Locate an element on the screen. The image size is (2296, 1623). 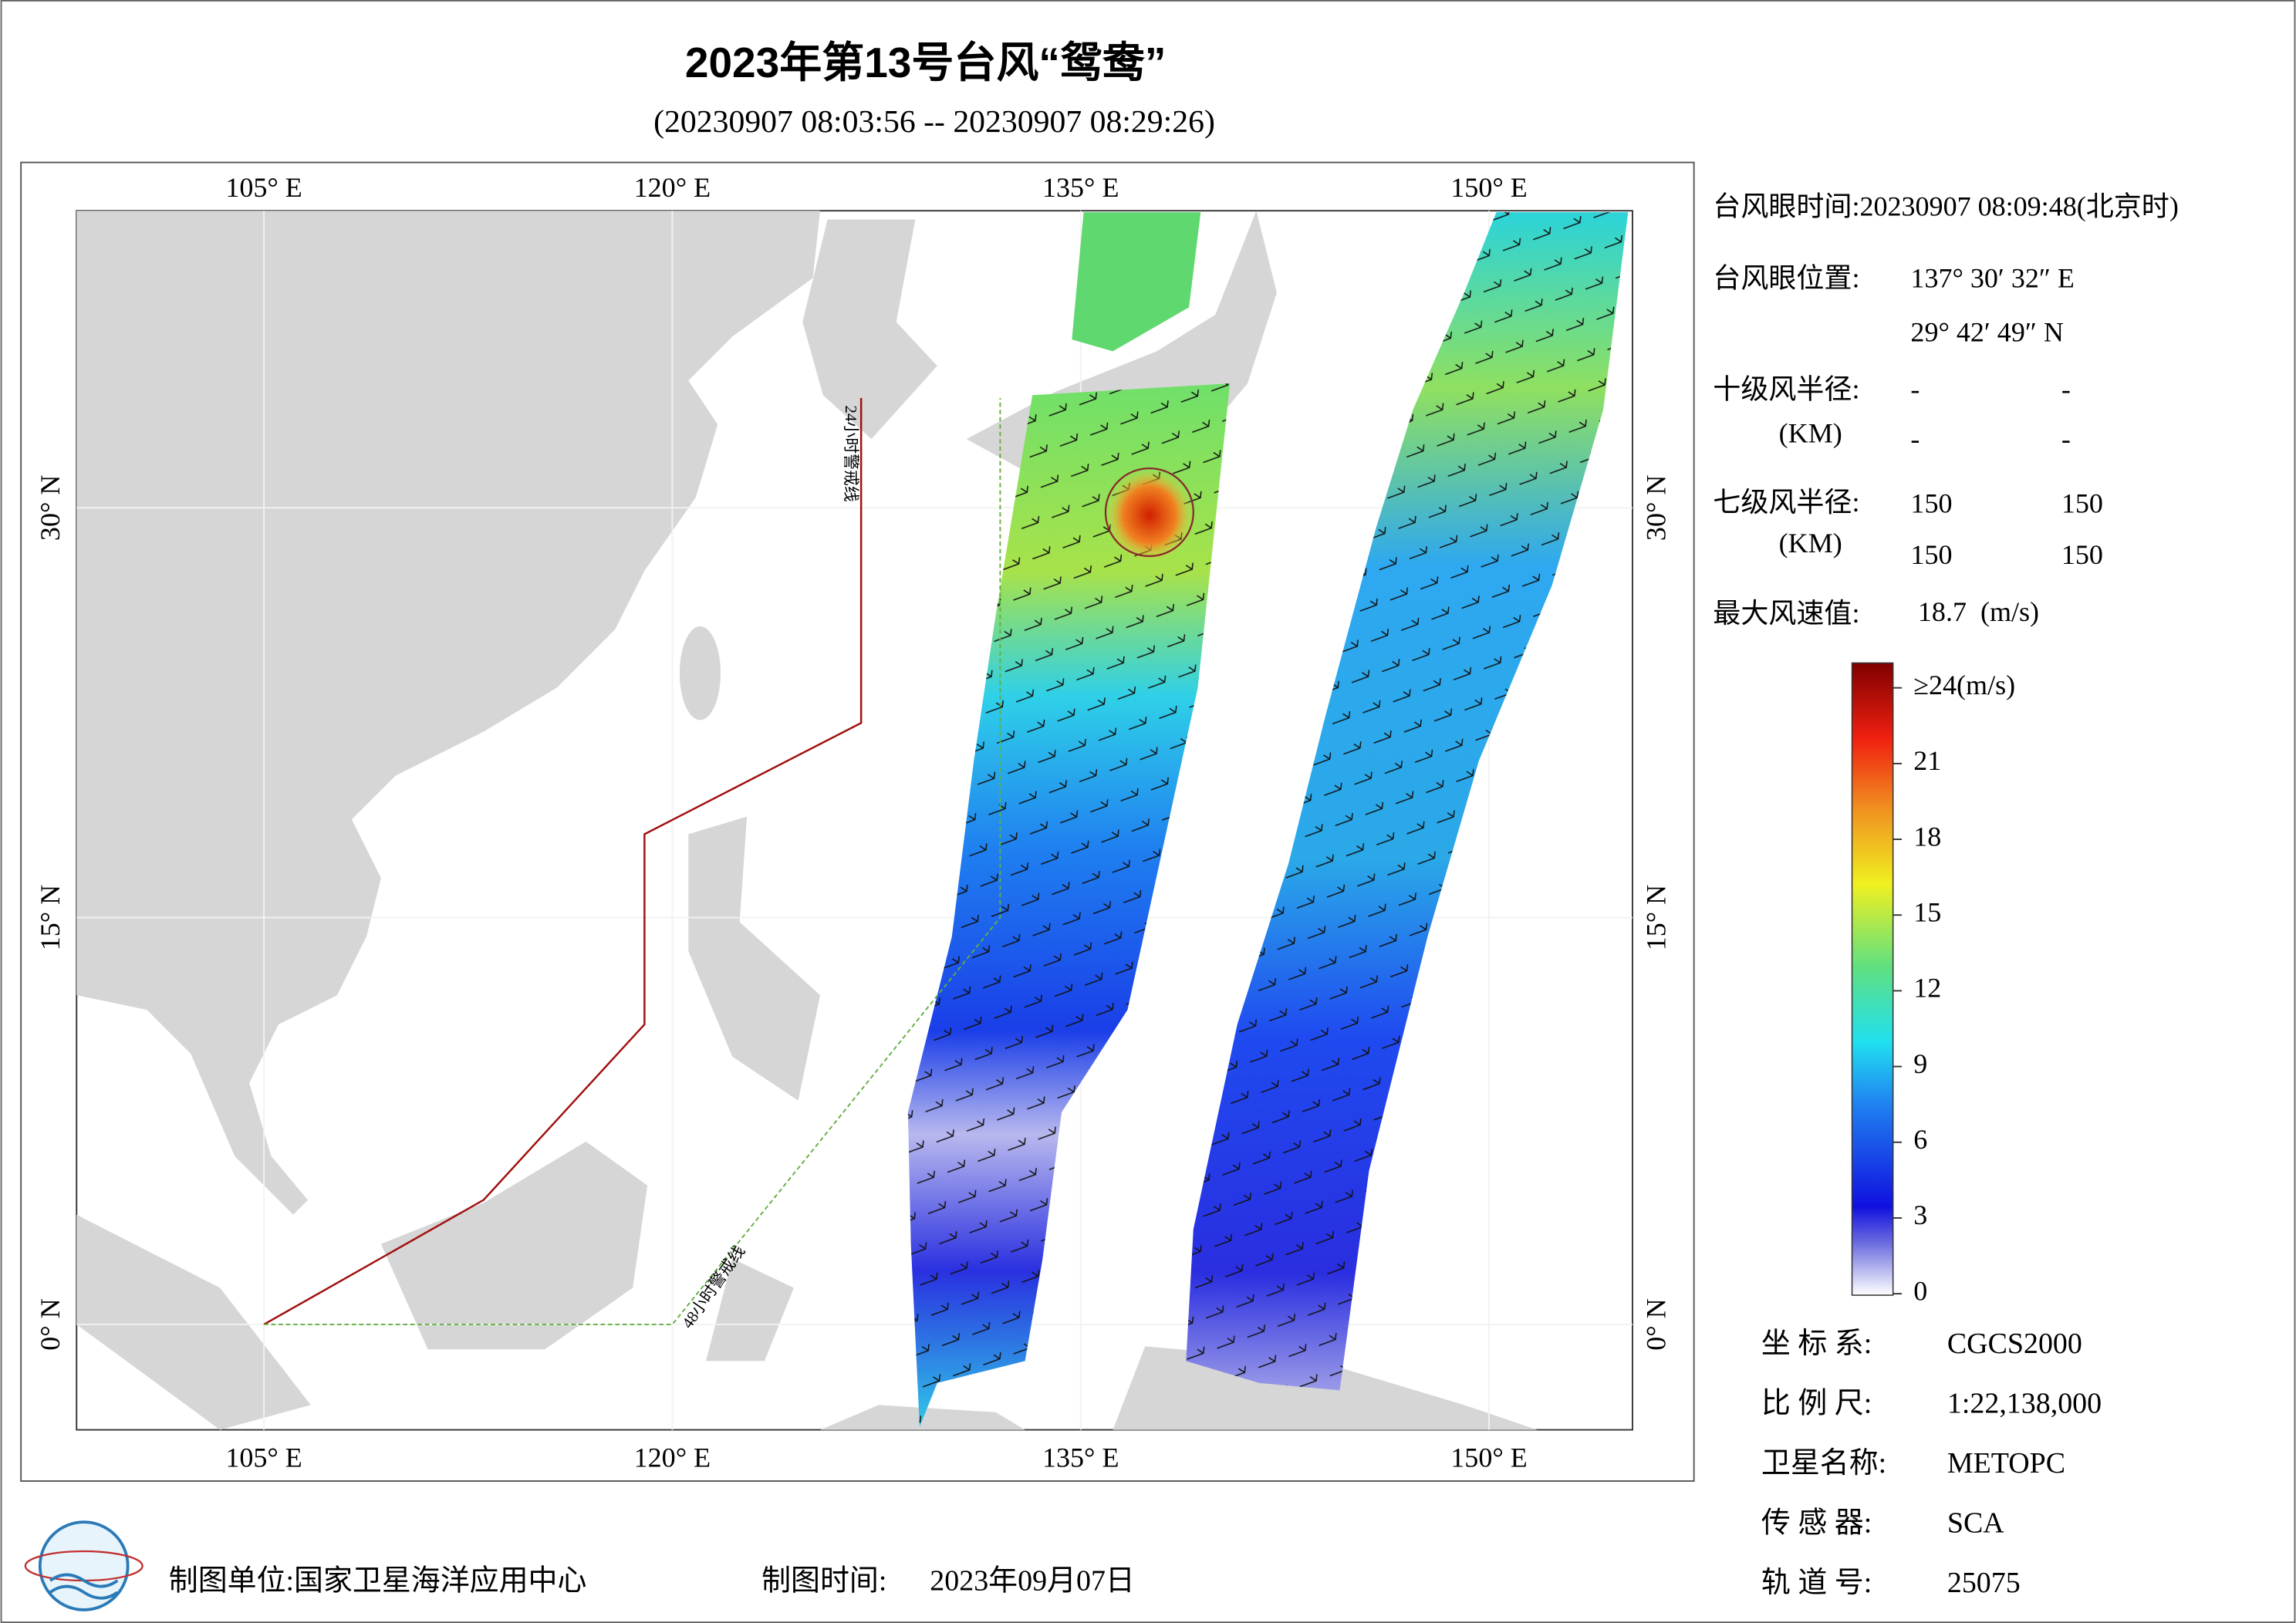
meta-label: 轨 道 号: is located at coordinates (1816, 1583).